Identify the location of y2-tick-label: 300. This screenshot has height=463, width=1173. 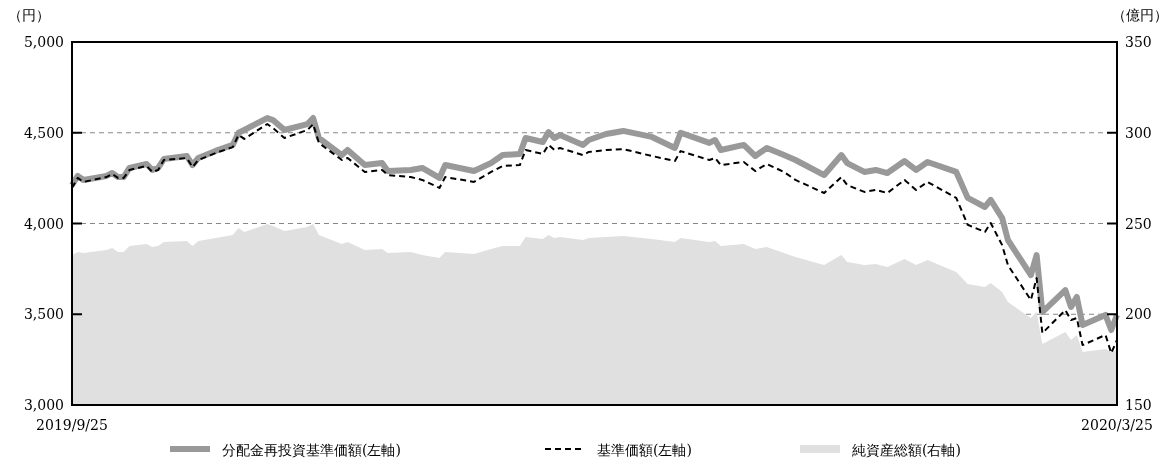
(1138, 132).